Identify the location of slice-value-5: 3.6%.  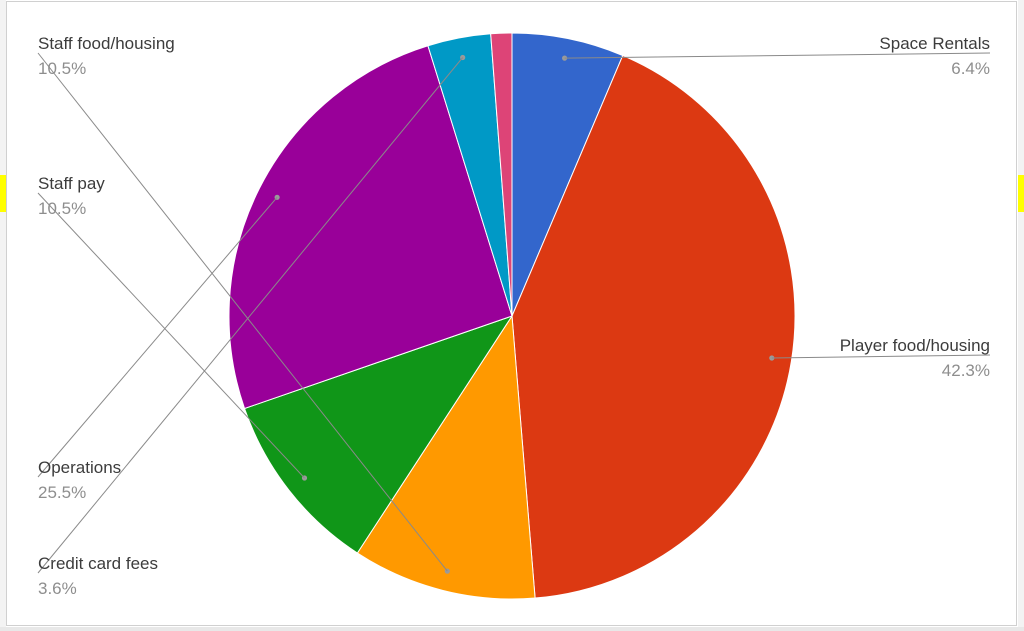
(57, 588).